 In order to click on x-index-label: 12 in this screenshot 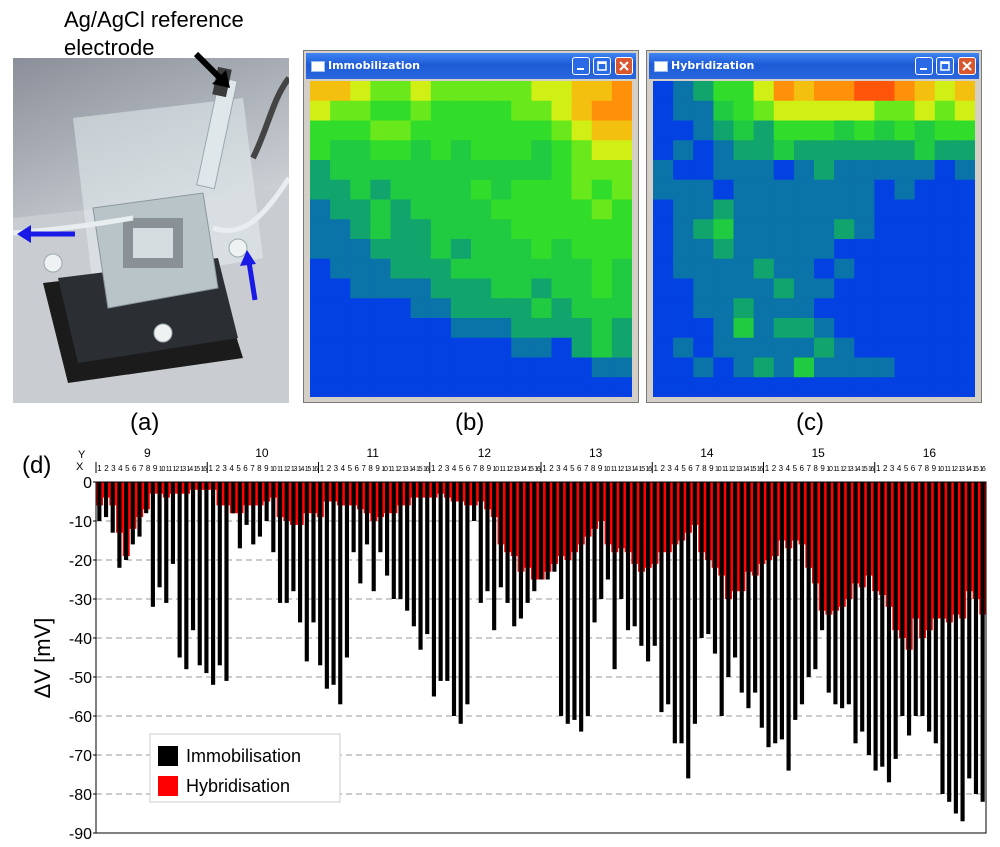, I will do `click(509, 469)`.